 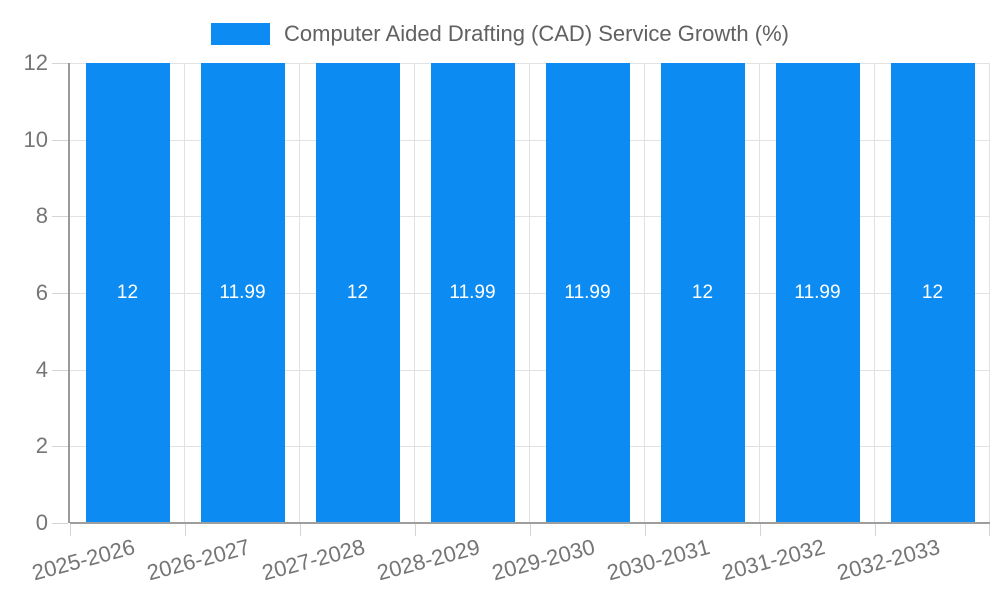 I want to click on y-axis-tick-label: 2, so click(x=41, y=446).